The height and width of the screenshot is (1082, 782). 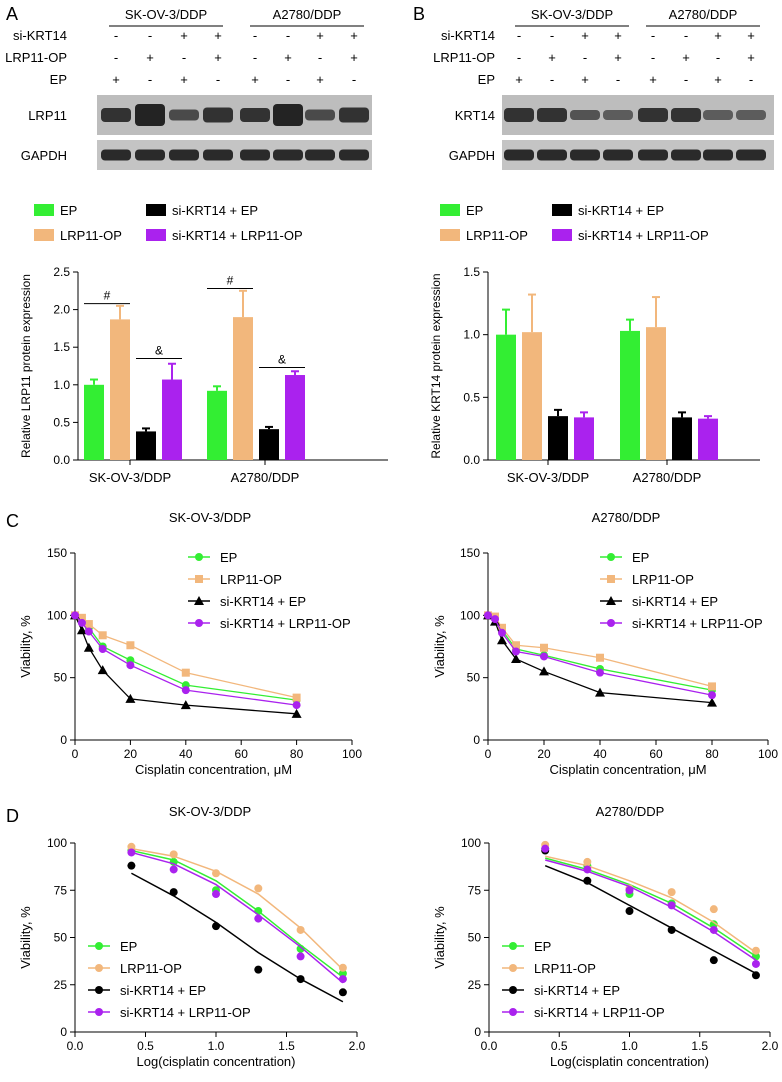 What do you see at coordinates (61, 422) in the screenshot?
I see `y-tick-label: 0.5` at bounding box center [61, 422].